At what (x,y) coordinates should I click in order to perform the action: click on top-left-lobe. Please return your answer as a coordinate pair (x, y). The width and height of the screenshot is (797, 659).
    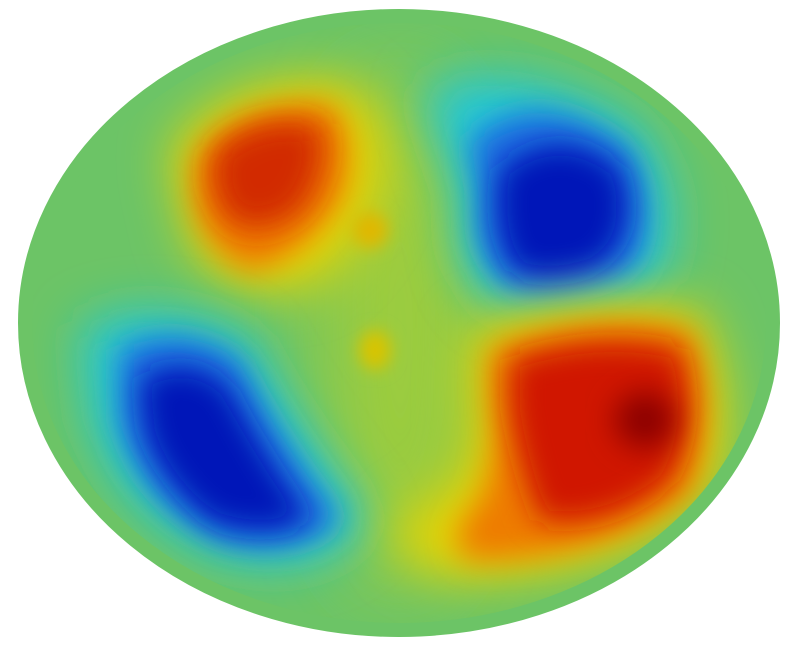
    Looking at the image, I should click on (277, 185).